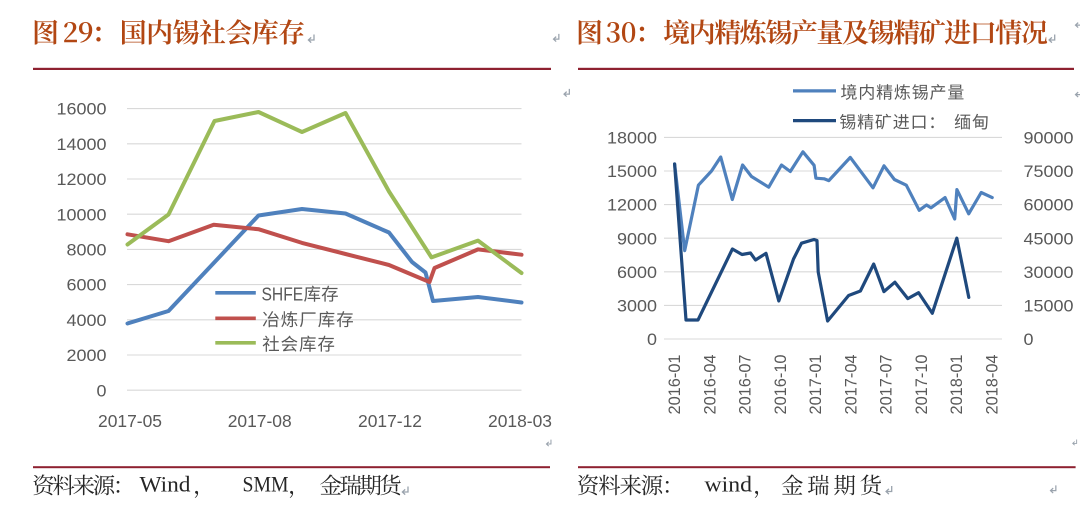  I want to click on svg-text: 2017-05, so click(130, 421).